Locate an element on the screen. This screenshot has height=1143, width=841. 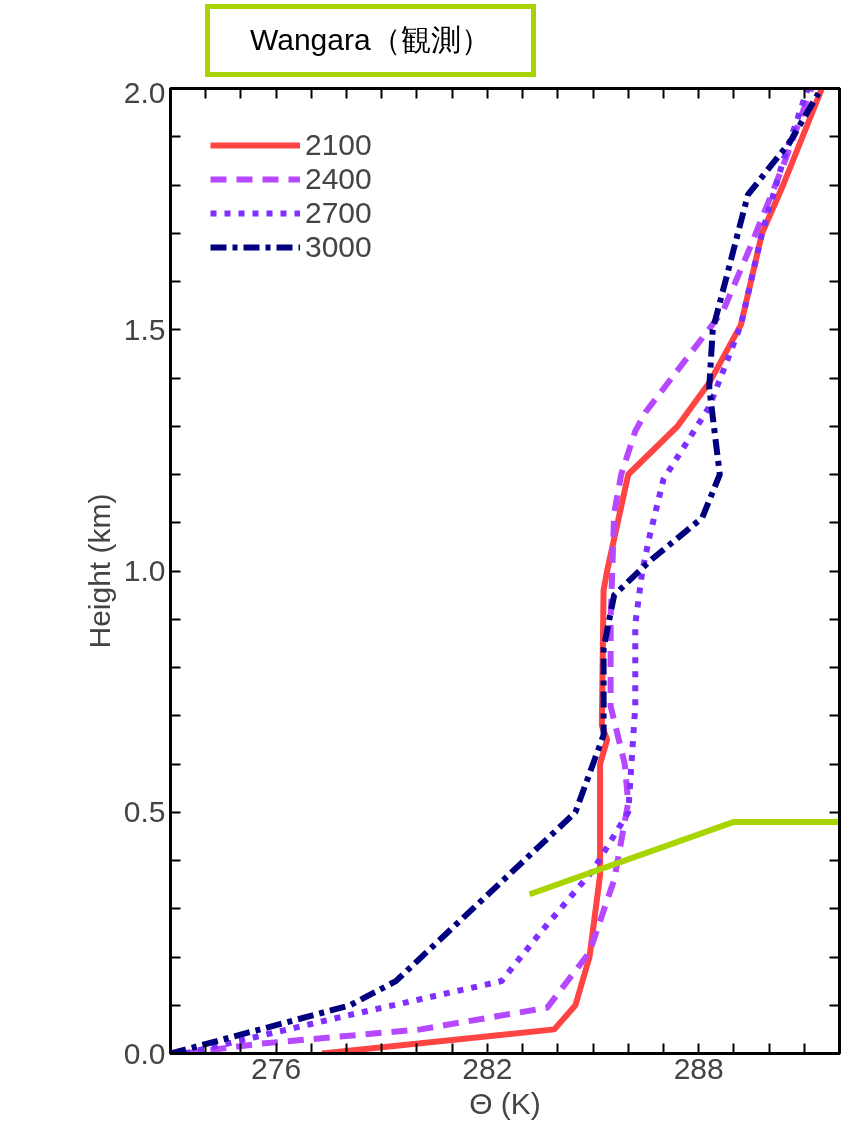
x-axis-title: Θ (K) is located at coordinates (505, 1103).